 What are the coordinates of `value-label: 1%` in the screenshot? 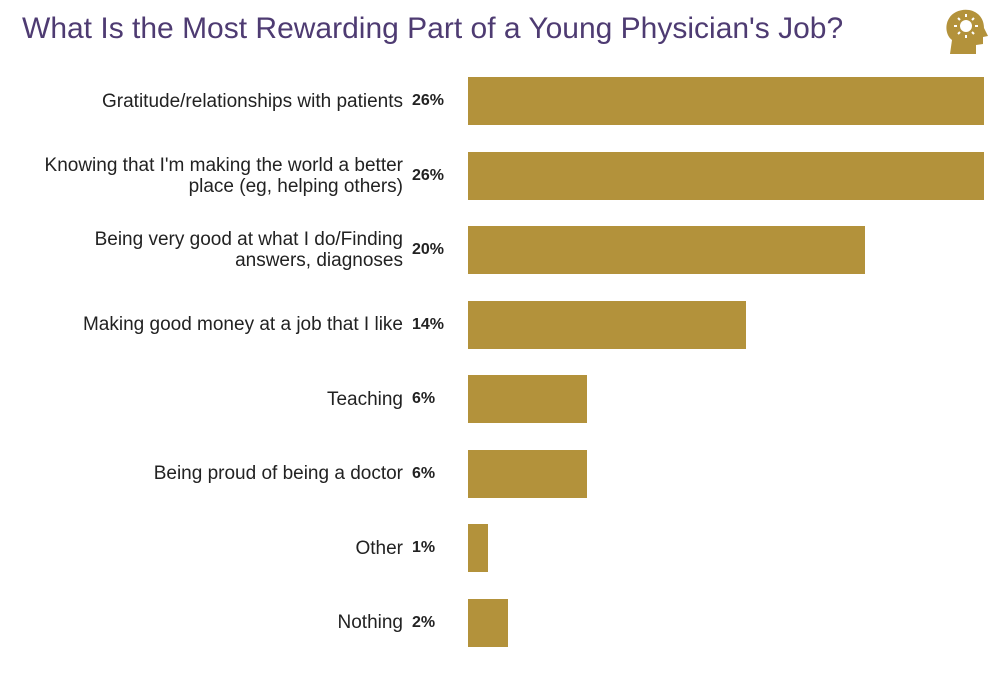 It's located at (424, 547).